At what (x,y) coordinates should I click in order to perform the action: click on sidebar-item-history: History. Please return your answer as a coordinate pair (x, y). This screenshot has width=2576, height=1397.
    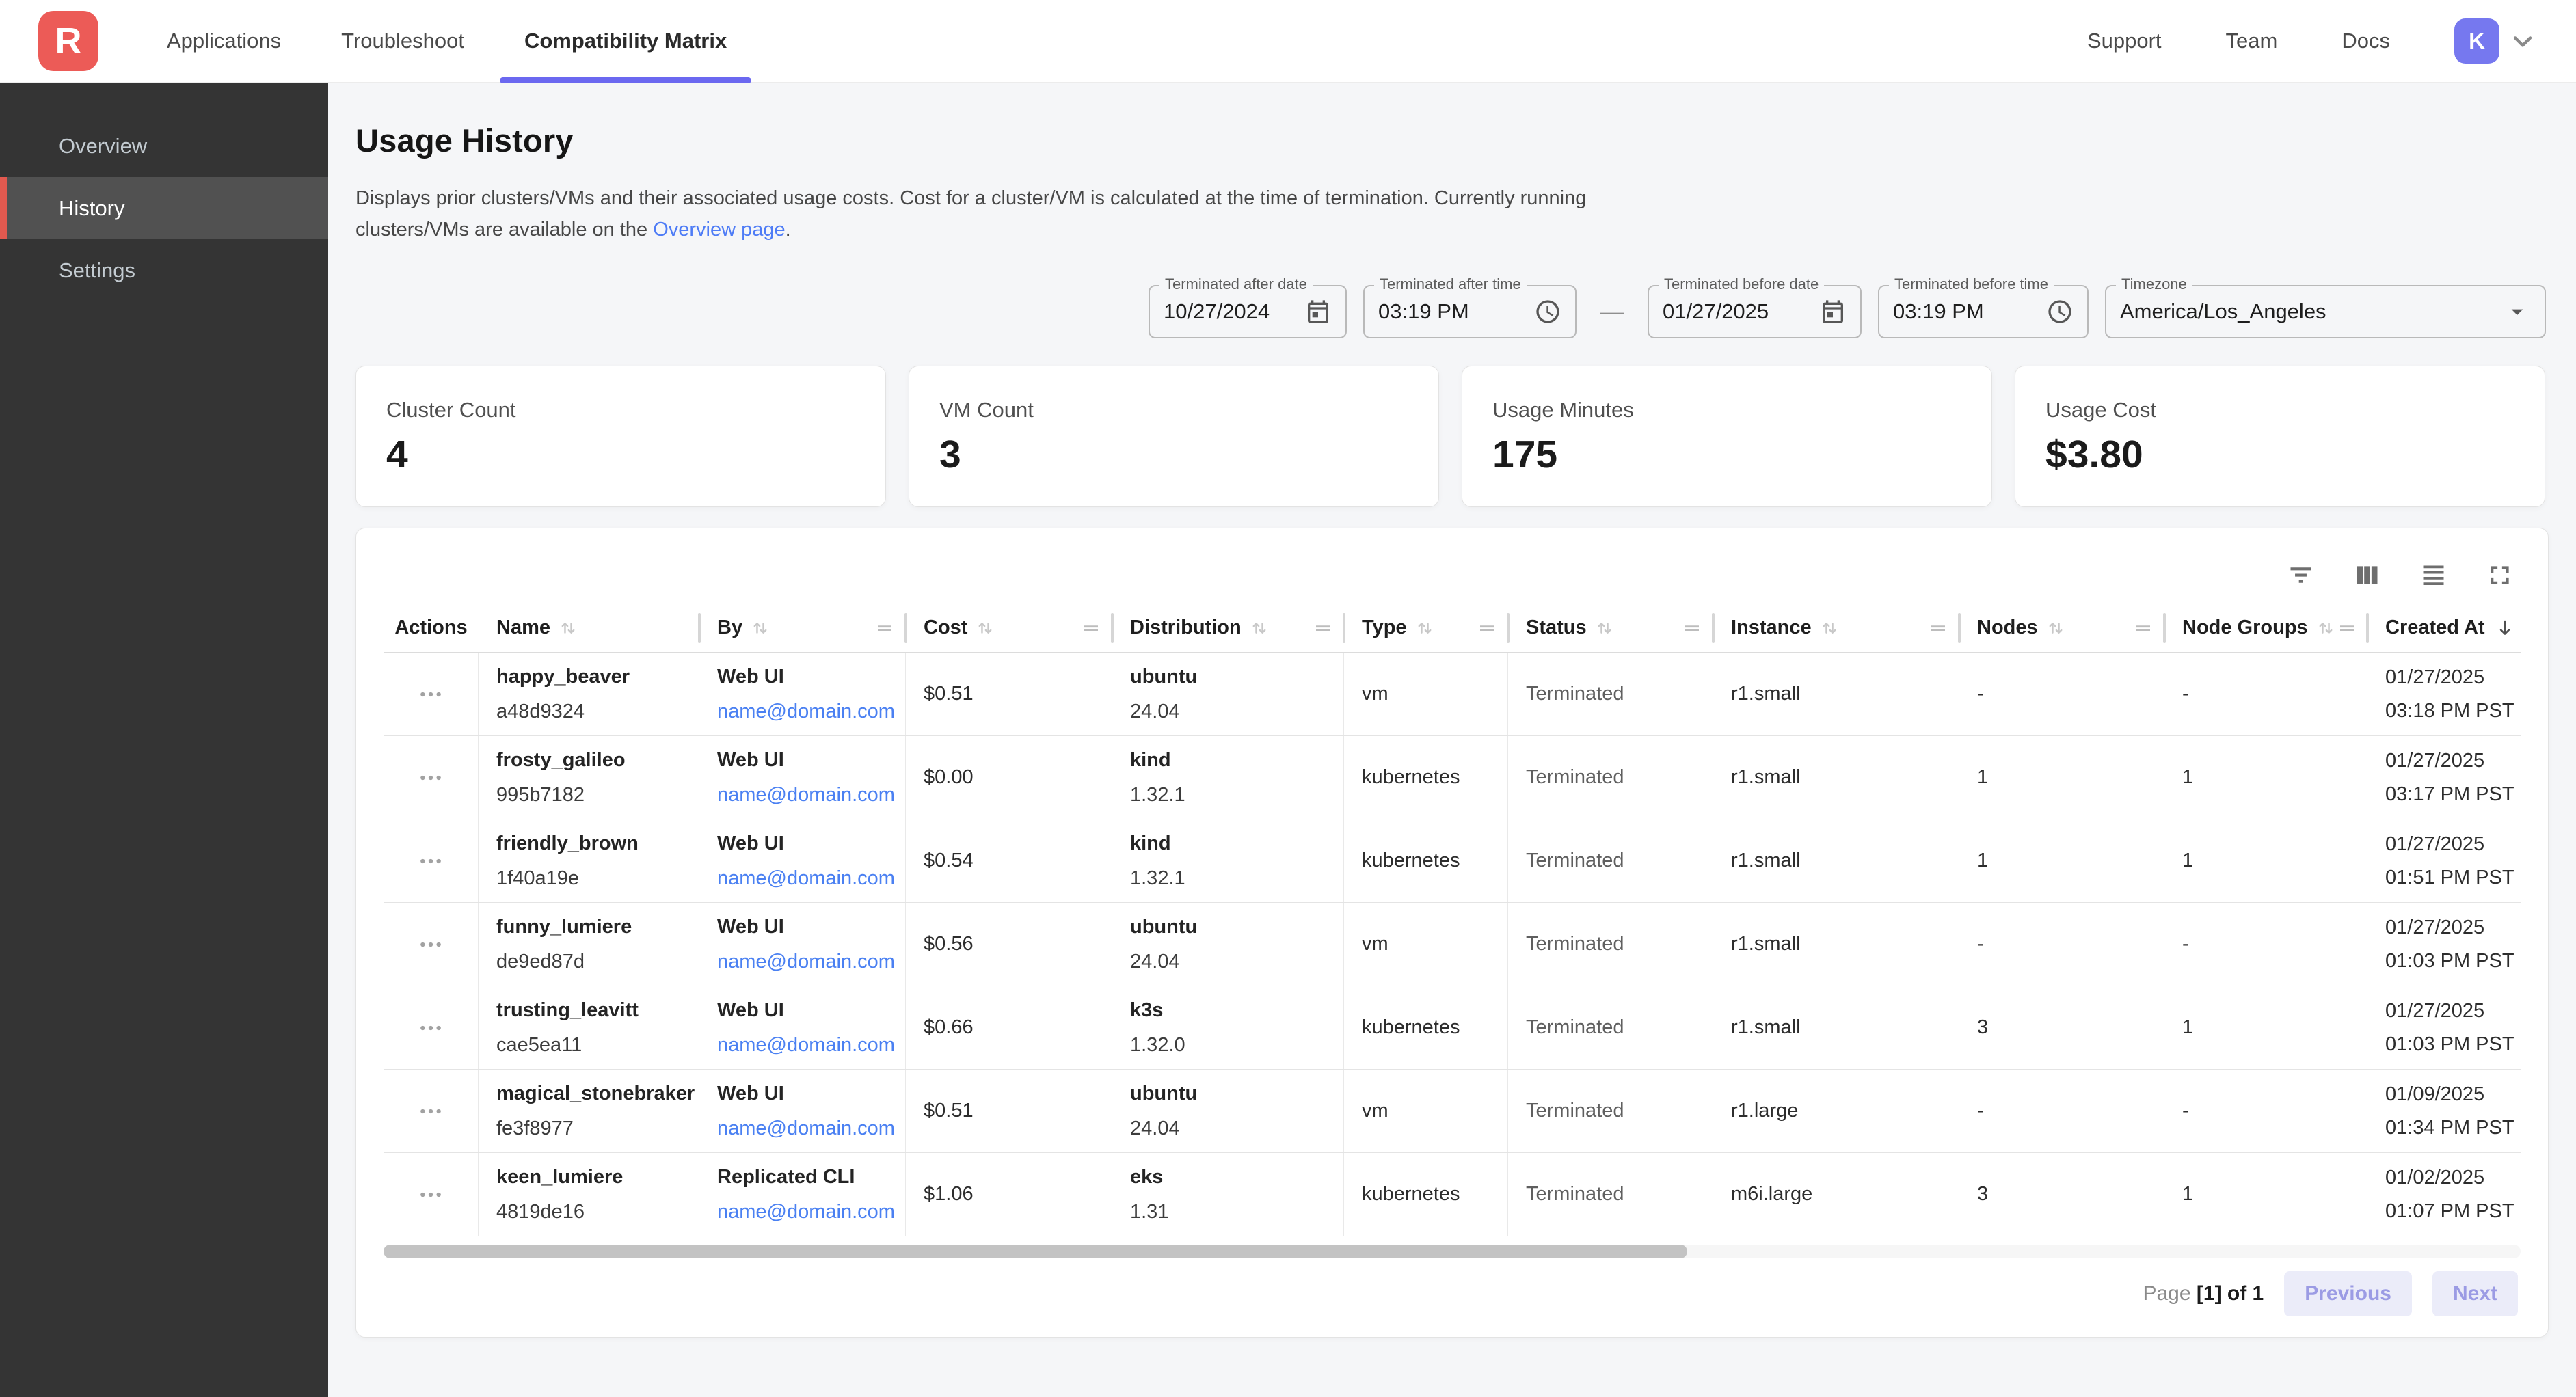
    Looking at the image, I should click on (164, 208).